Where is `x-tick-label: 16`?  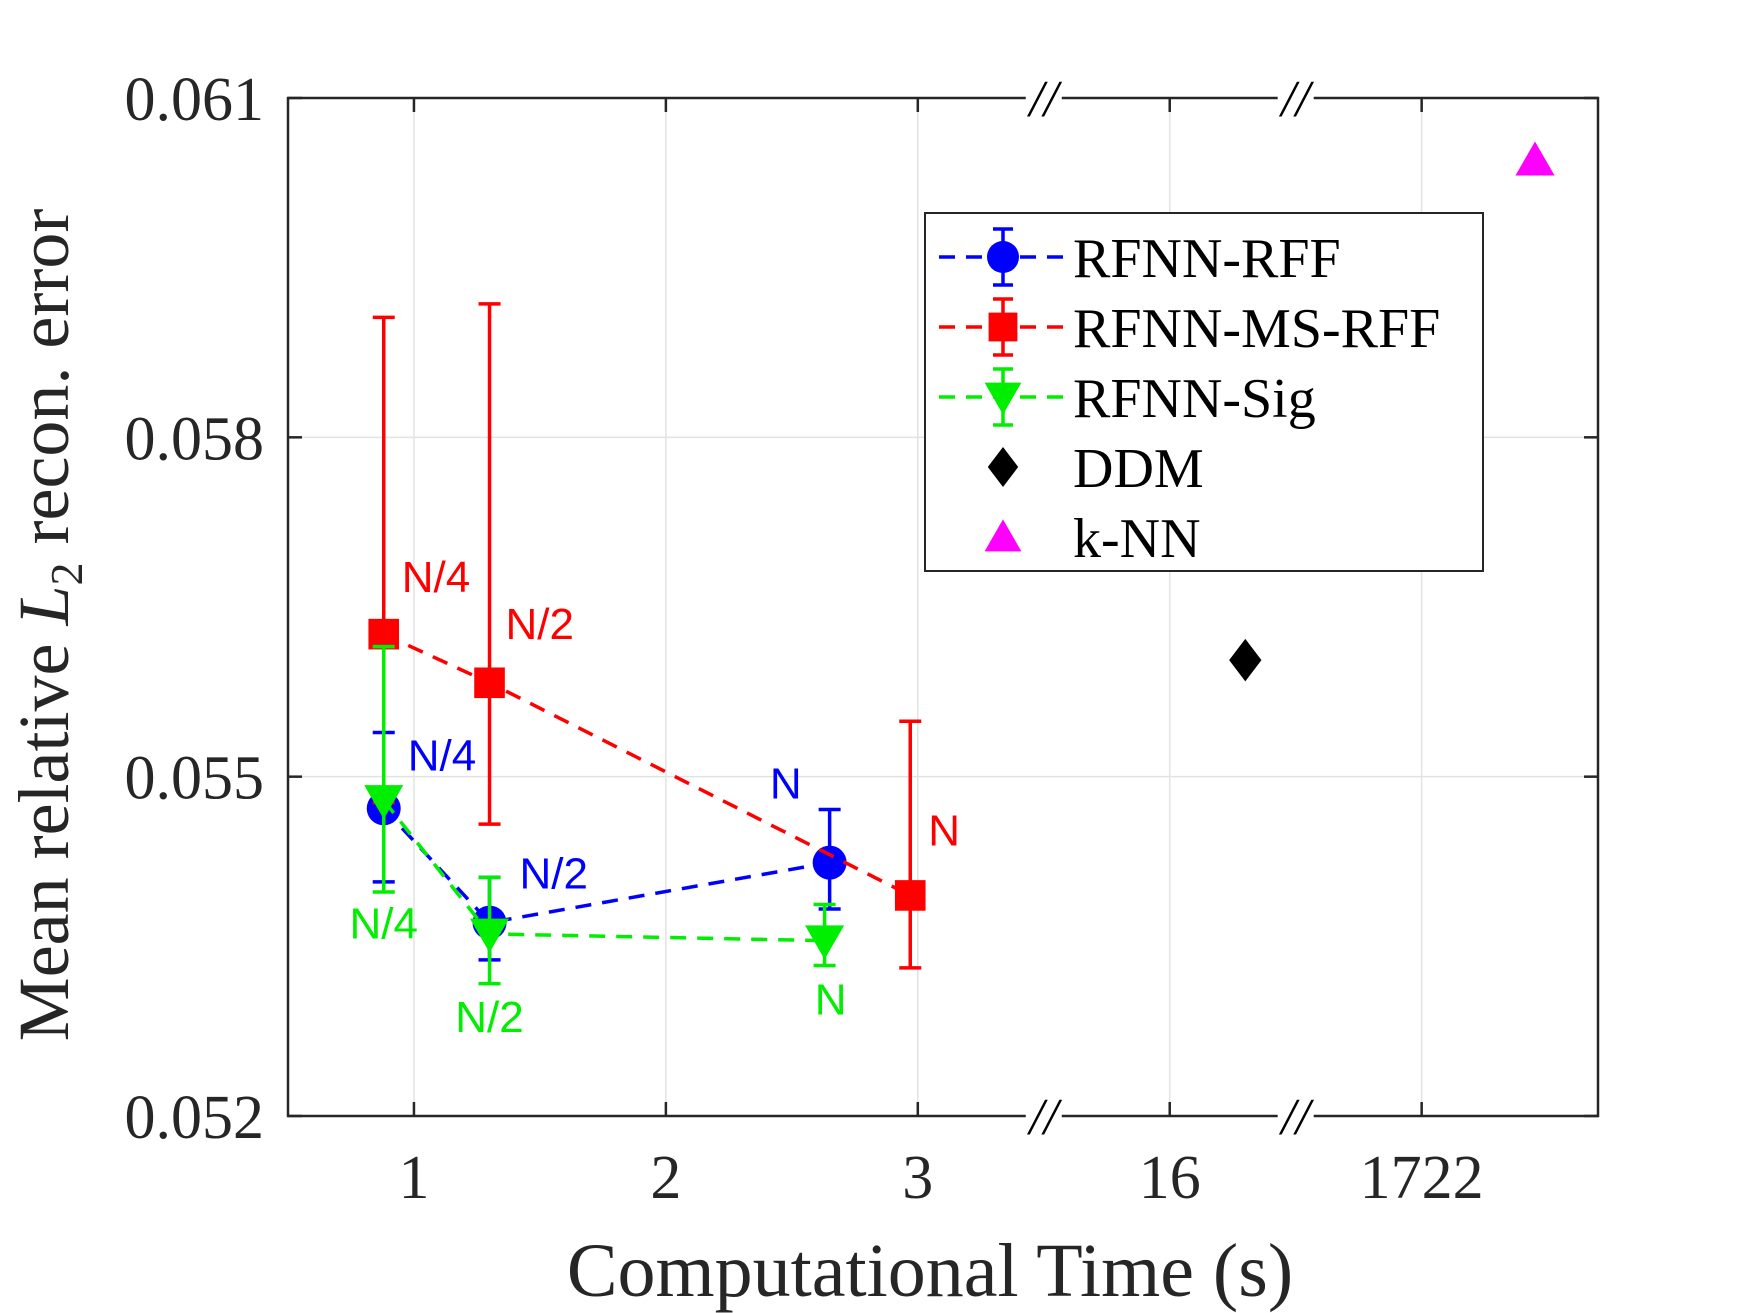
x-tick-label: 16 is located at coordinates (1170, 1178).